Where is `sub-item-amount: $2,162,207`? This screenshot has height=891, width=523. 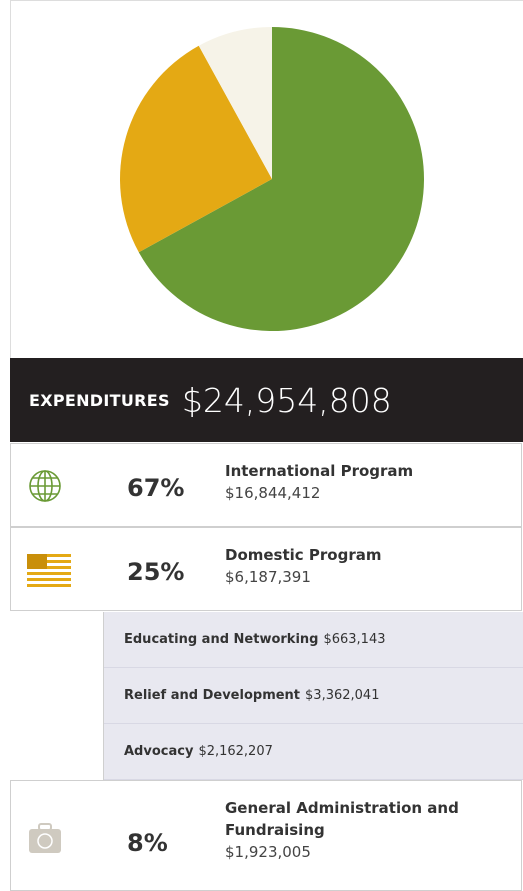 sub-item-amount: $2,162,207 is located at coordinates (235, 751).